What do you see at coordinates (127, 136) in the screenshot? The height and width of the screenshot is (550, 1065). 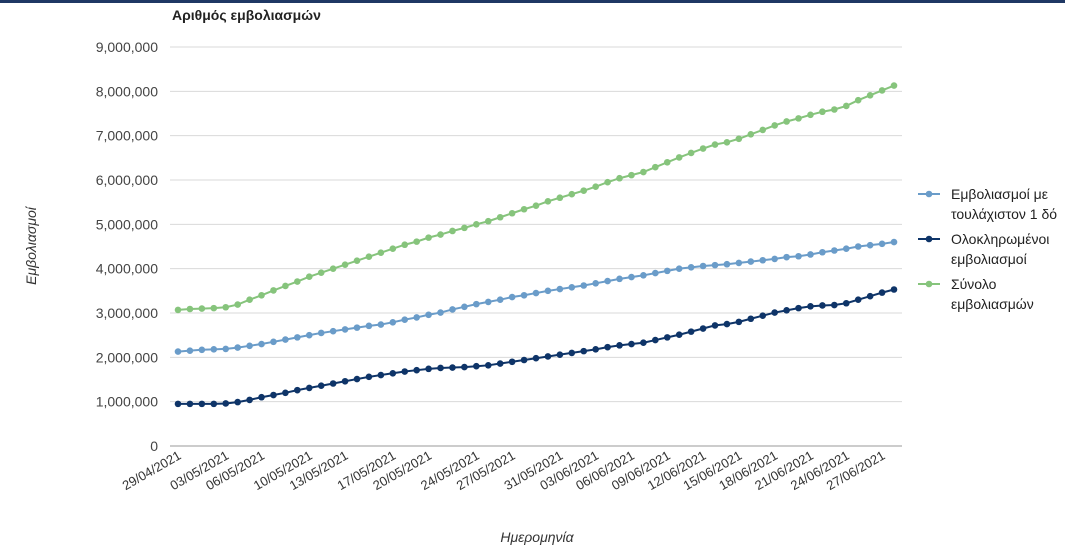 I see `y-tick-label: 7,000,000` at bounding box center [127, 136].